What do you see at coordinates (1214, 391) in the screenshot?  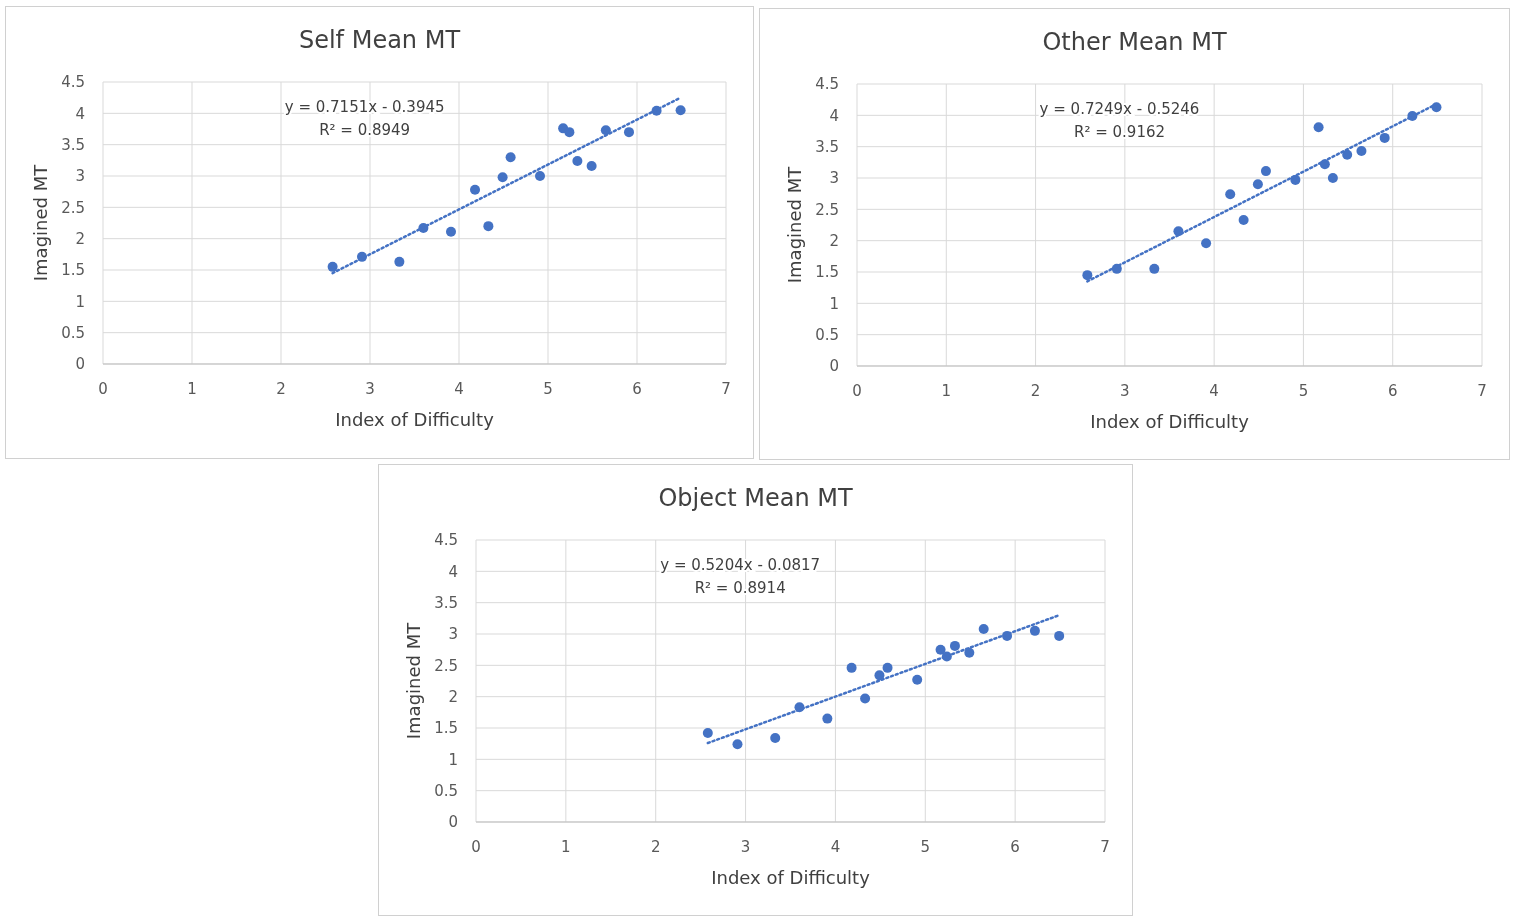 I see `x-tick-label: 4` at bounding box center [1214, 391].